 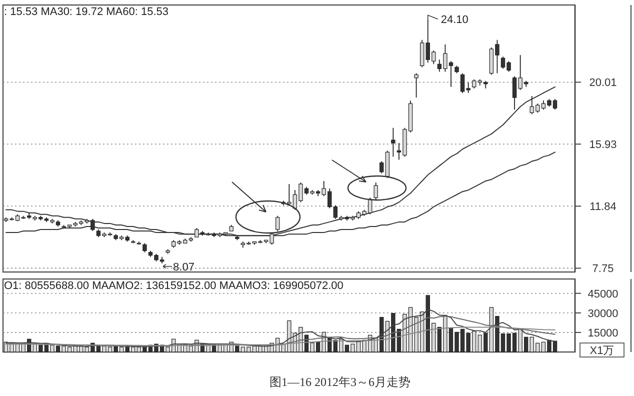 I want to click on annotation: : 15.53 MA30: 19.72 MA60: 15.53, so click(x=86, y=12).